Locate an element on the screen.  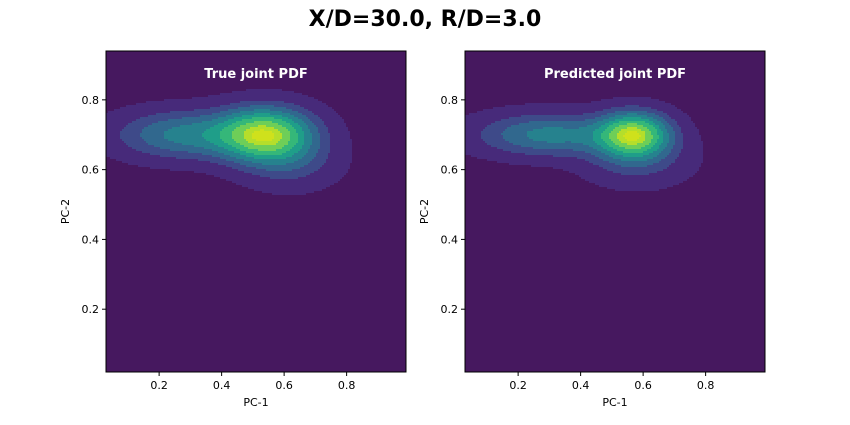
panel-title: True joint PDF is located at coordinates (256, 74).